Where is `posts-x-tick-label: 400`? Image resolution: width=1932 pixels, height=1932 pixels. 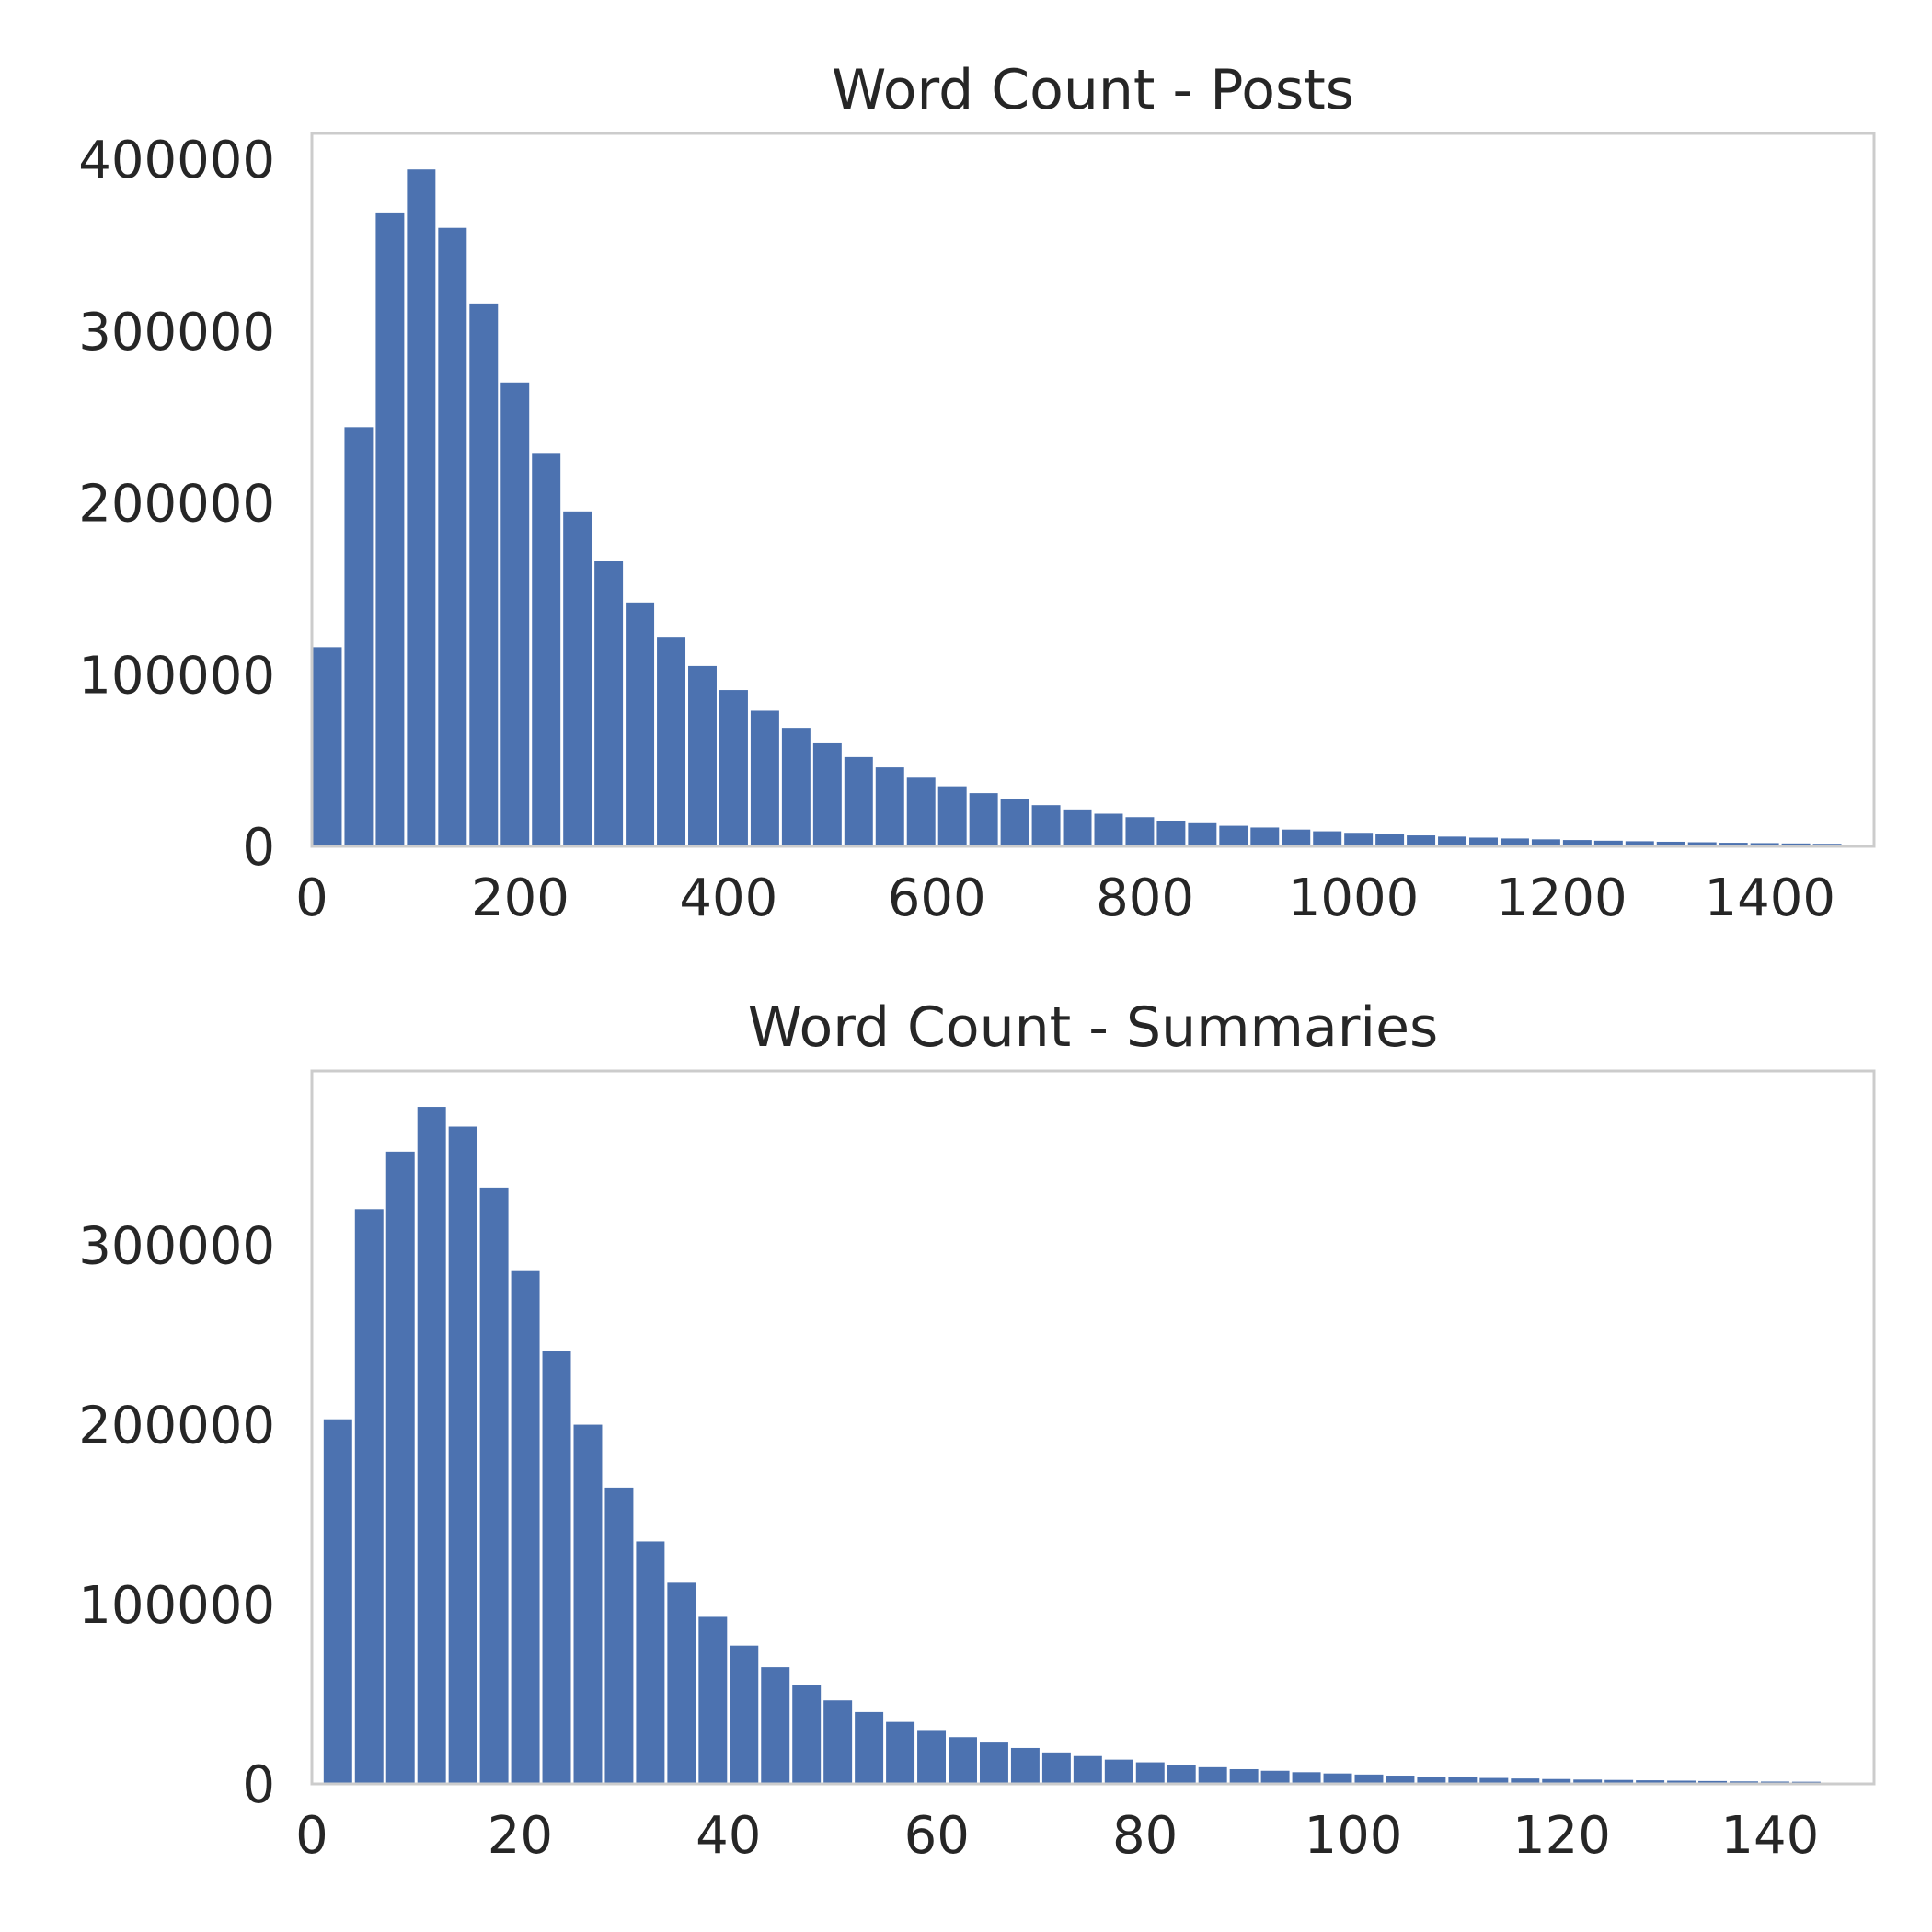
posts-x-tick-label: 400 is located at coordinates (728, 898).